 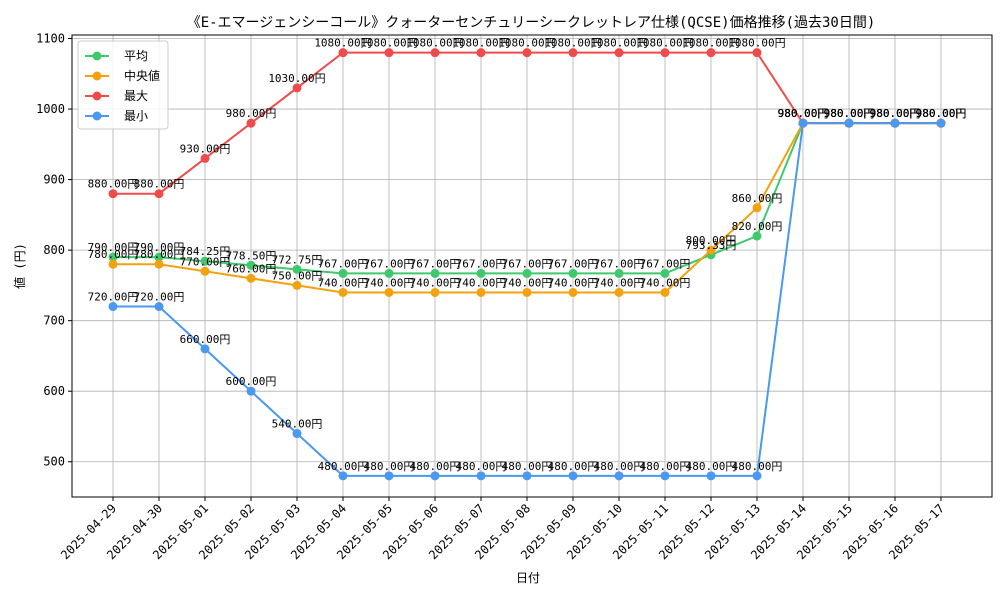 I want to click on data-label: 540.00円, so click(x=297, y=424).